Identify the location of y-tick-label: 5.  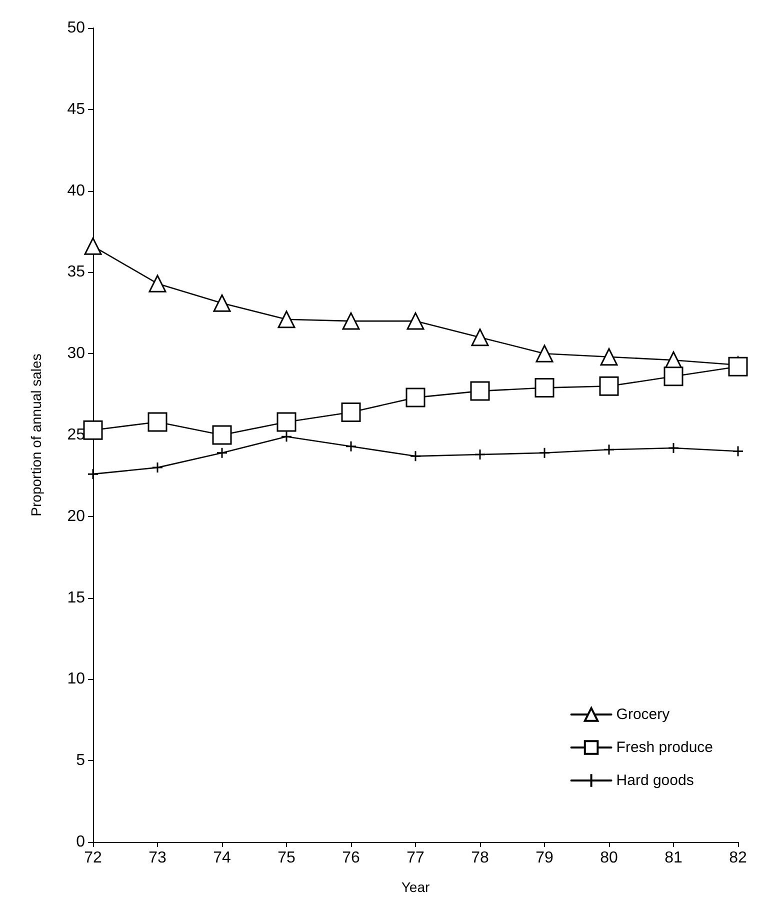
(81, 761).